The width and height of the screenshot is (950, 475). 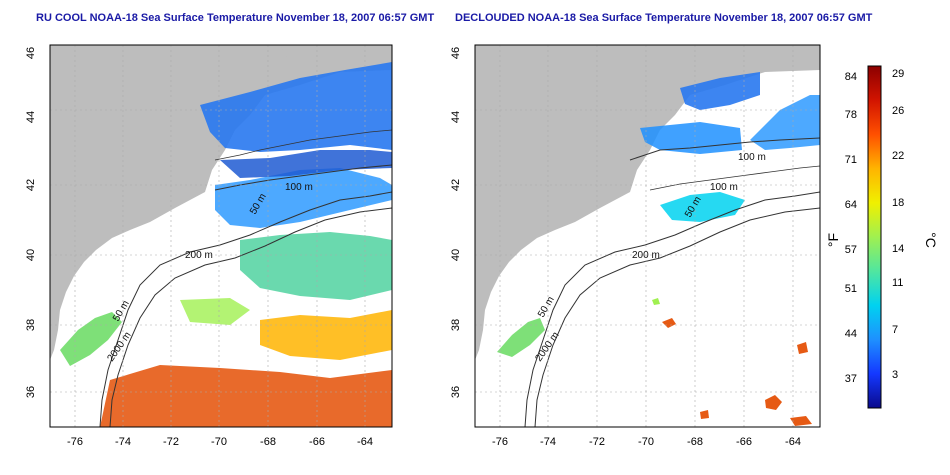 I want to click on left-cold-water-band, so click(x=306, y=164).